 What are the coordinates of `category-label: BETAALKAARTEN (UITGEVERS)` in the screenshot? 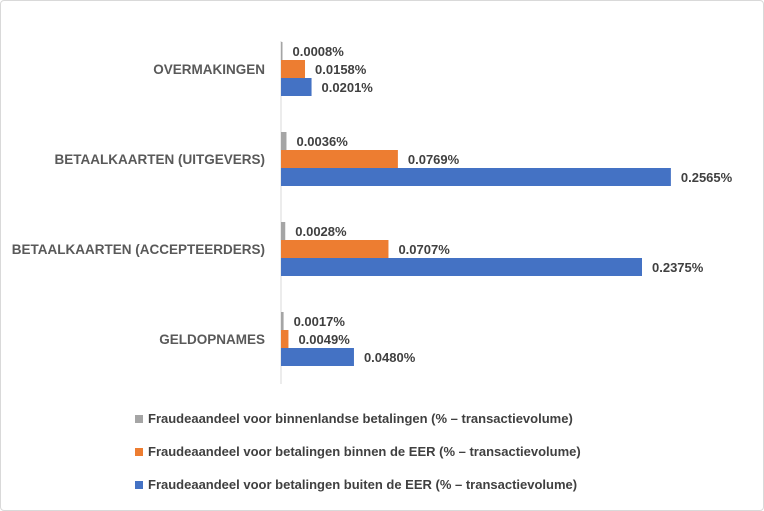 It's located at (160, 159).